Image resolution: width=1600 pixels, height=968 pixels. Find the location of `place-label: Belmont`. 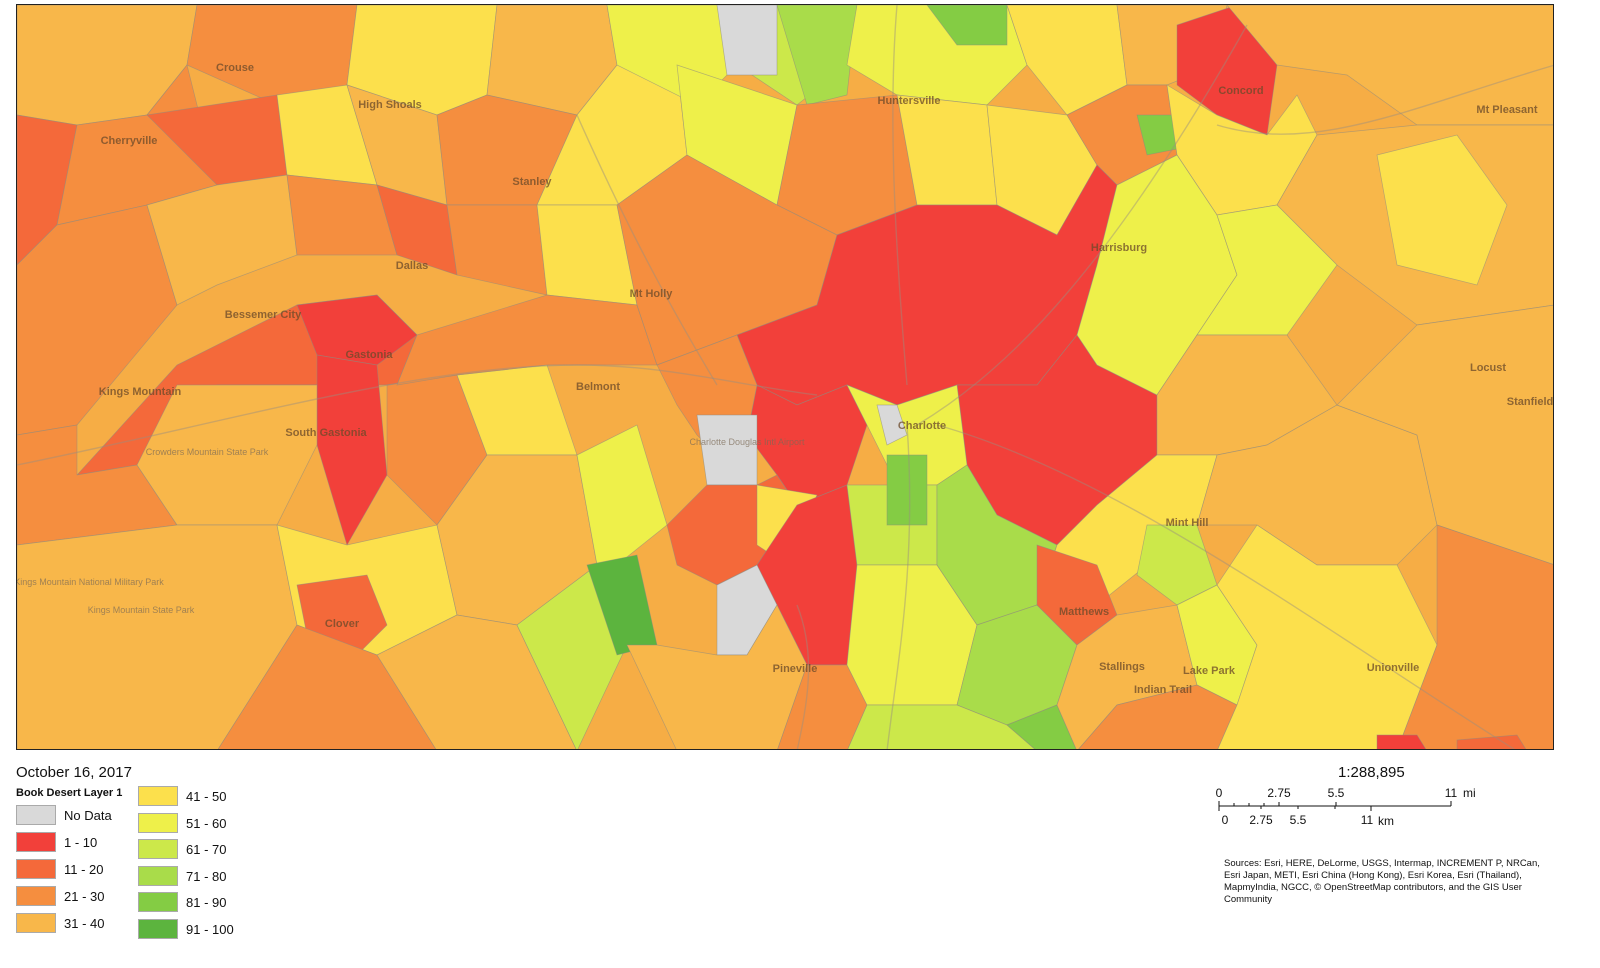

place-label: Belmont is located at coordinates (598, 387).